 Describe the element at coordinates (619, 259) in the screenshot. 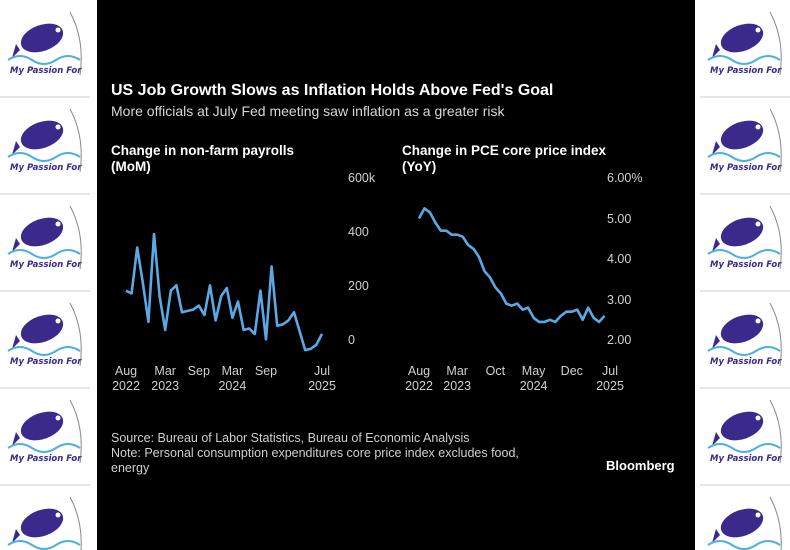

I see `y-tick-label: 4.00` at that location.